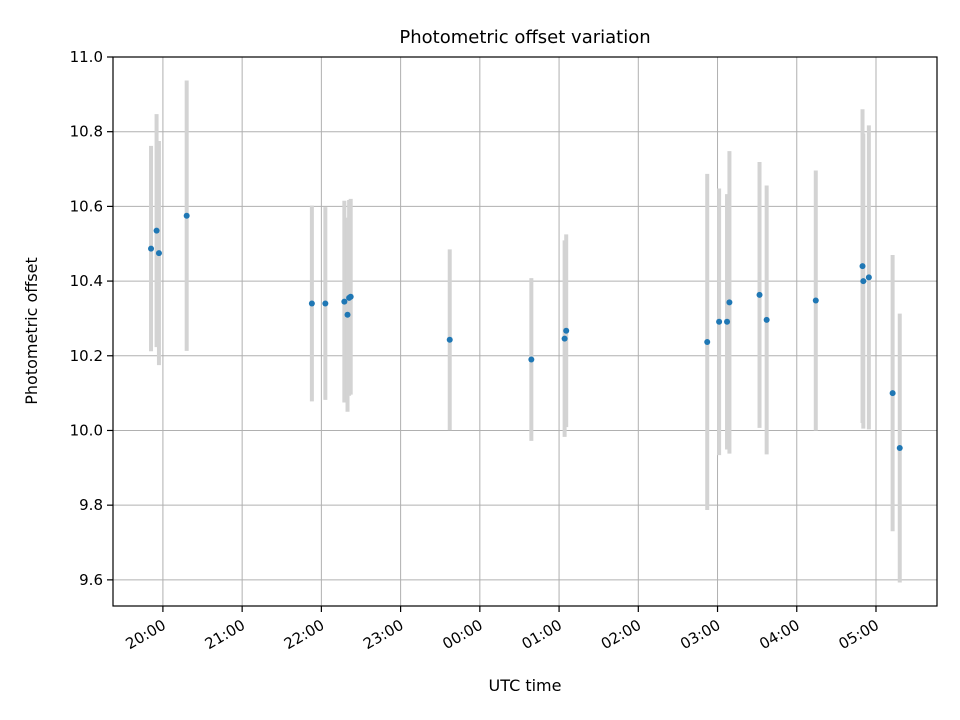 The height and width of the screenshot is (720, 960). I want to click on x-axis-label: UTC time, so click(525, 685).